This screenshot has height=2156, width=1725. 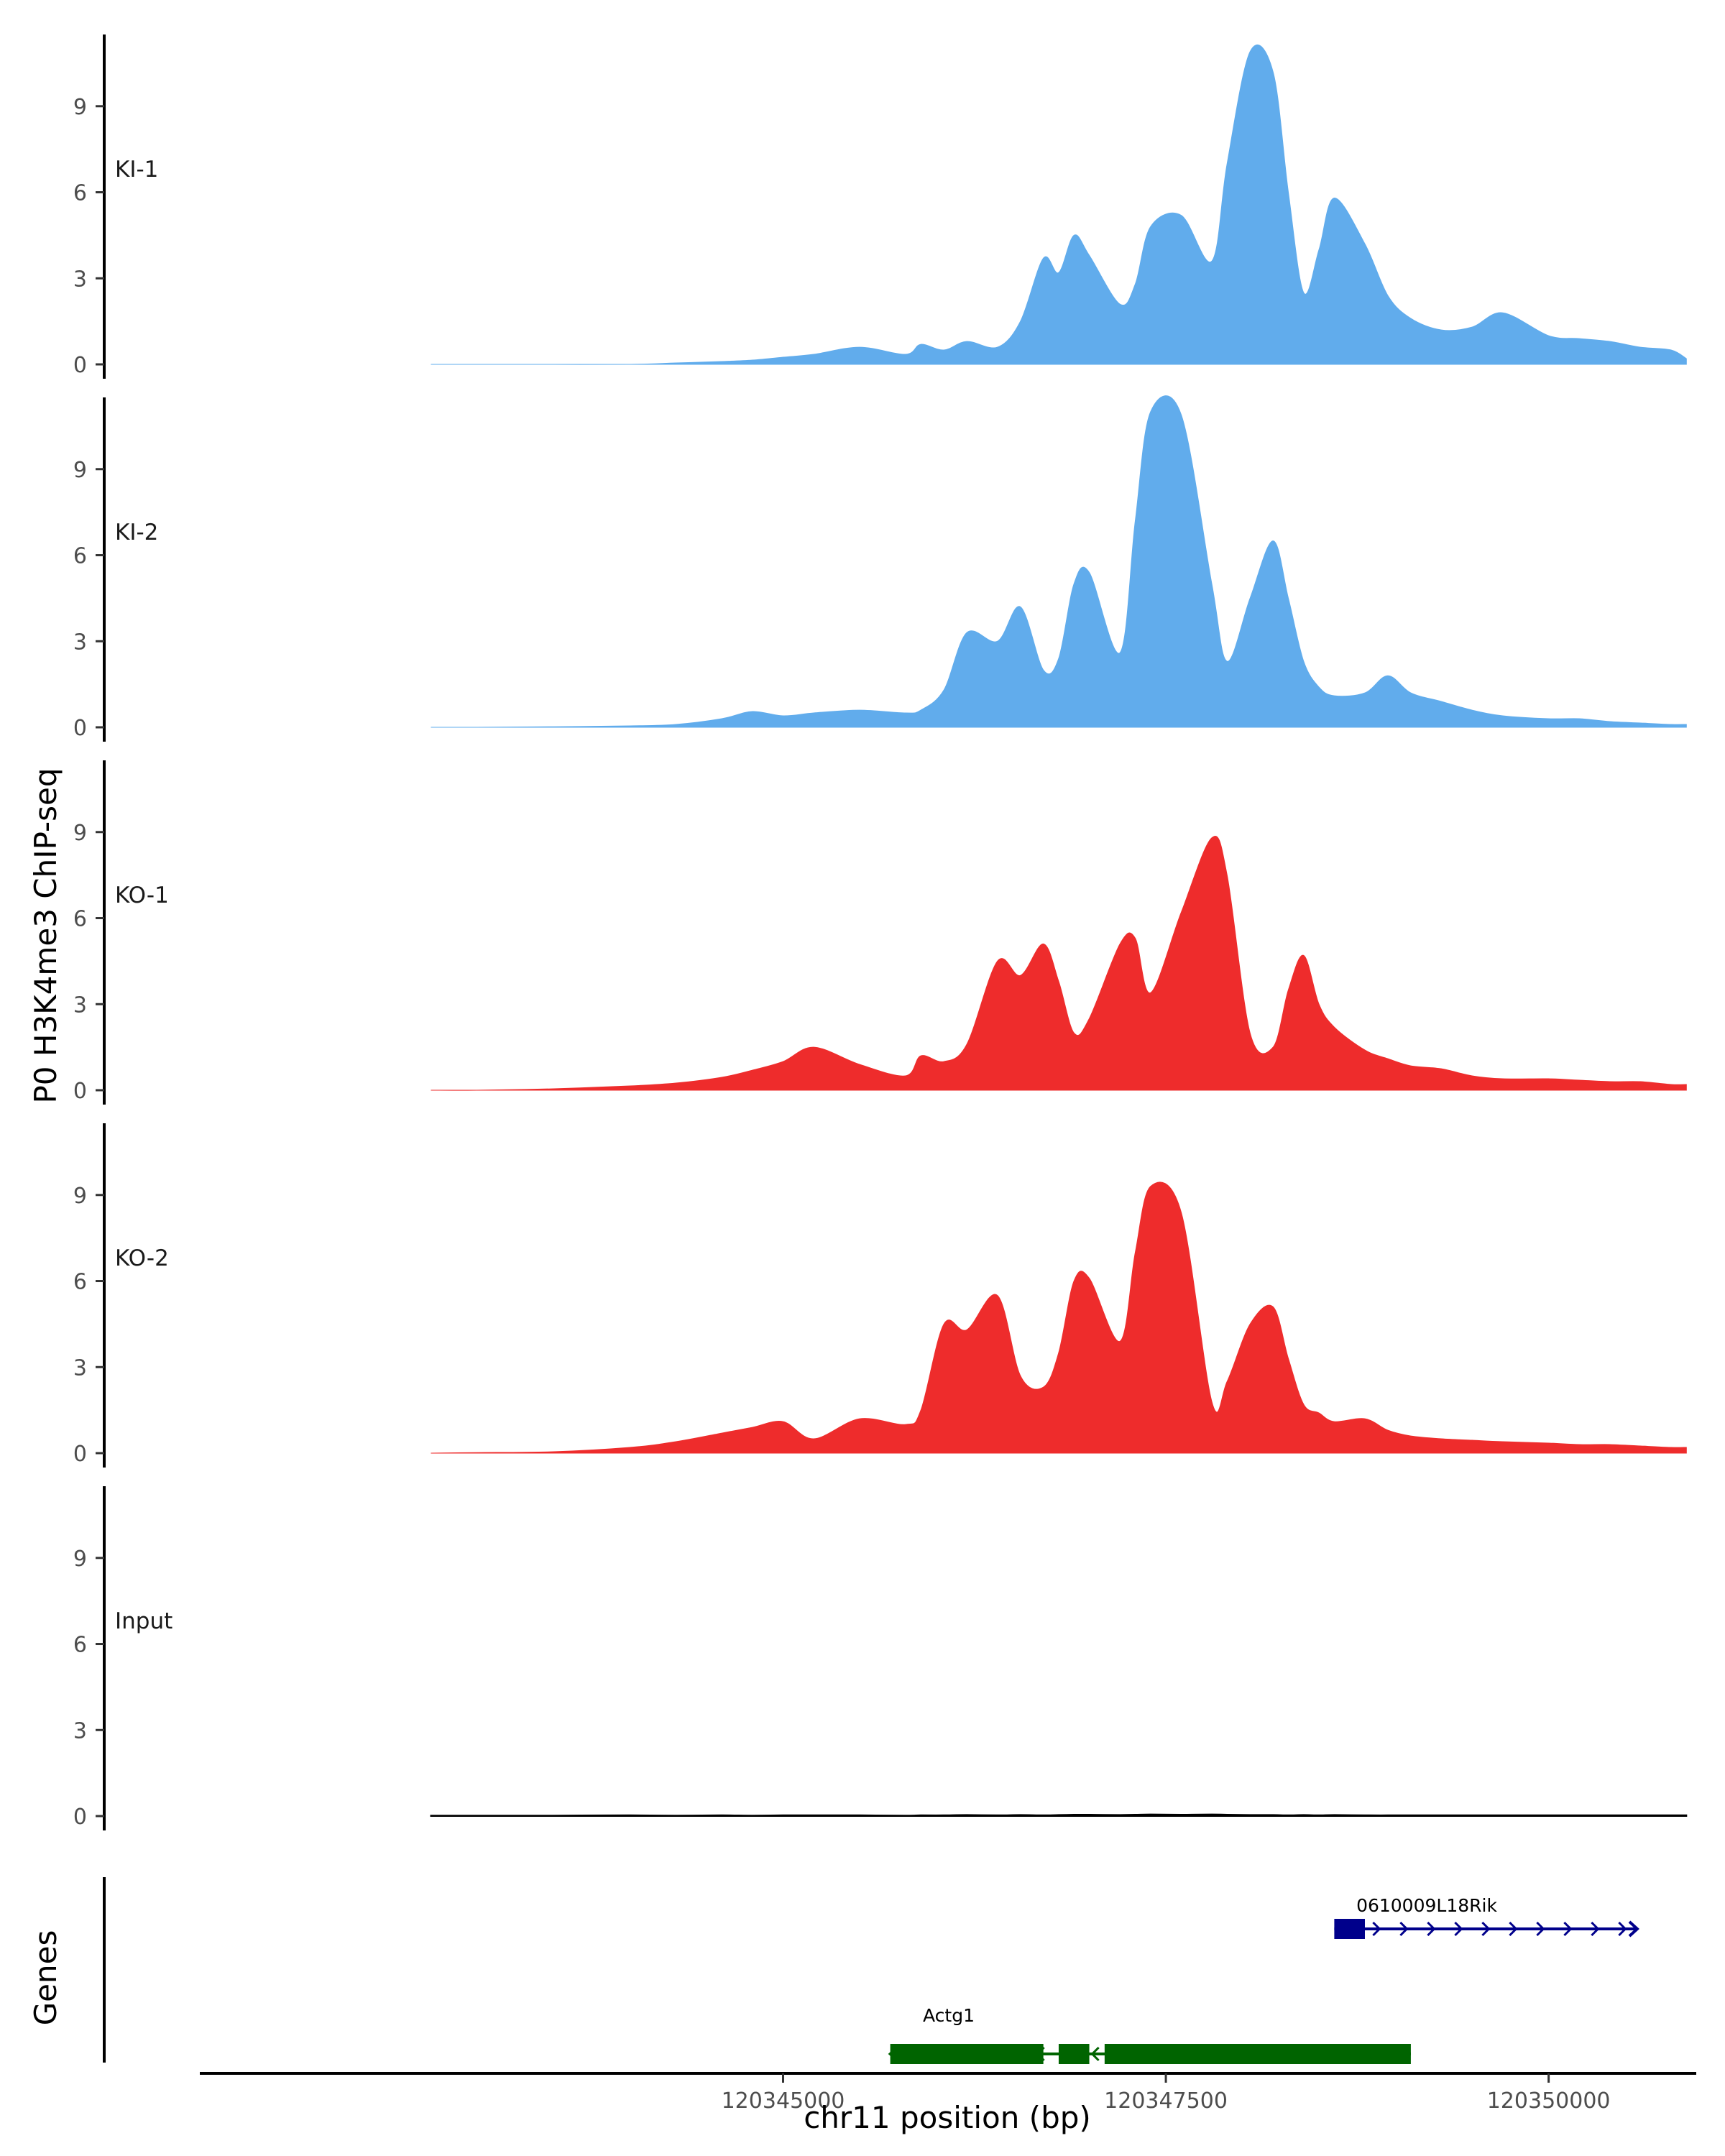 I want to click on track-ki-1: 0 3 6 9 KI-1, so click(x=880, y=206).